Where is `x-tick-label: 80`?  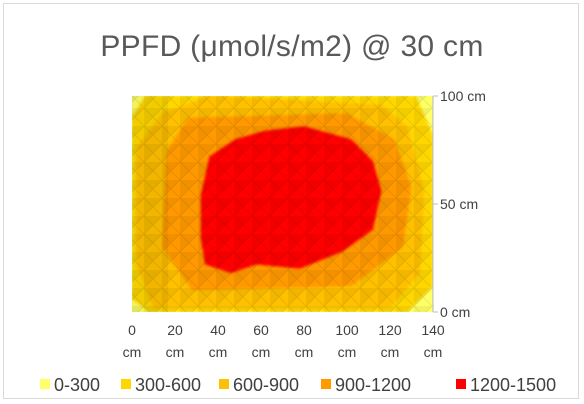
x-tick-label: 80 is located at coordinates (304, 330).